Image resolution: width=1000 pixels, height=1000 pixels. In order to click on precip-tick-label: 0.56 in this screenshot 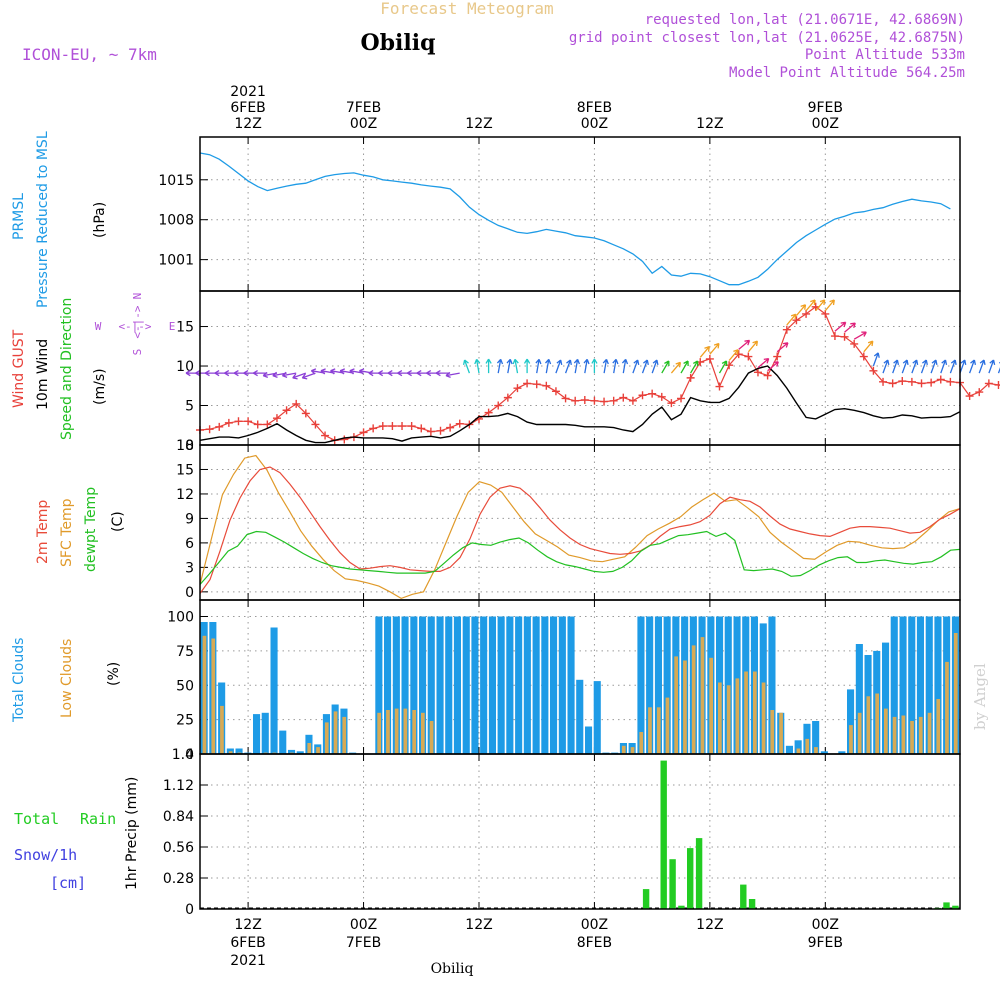, I will do `click(178, 848)`.